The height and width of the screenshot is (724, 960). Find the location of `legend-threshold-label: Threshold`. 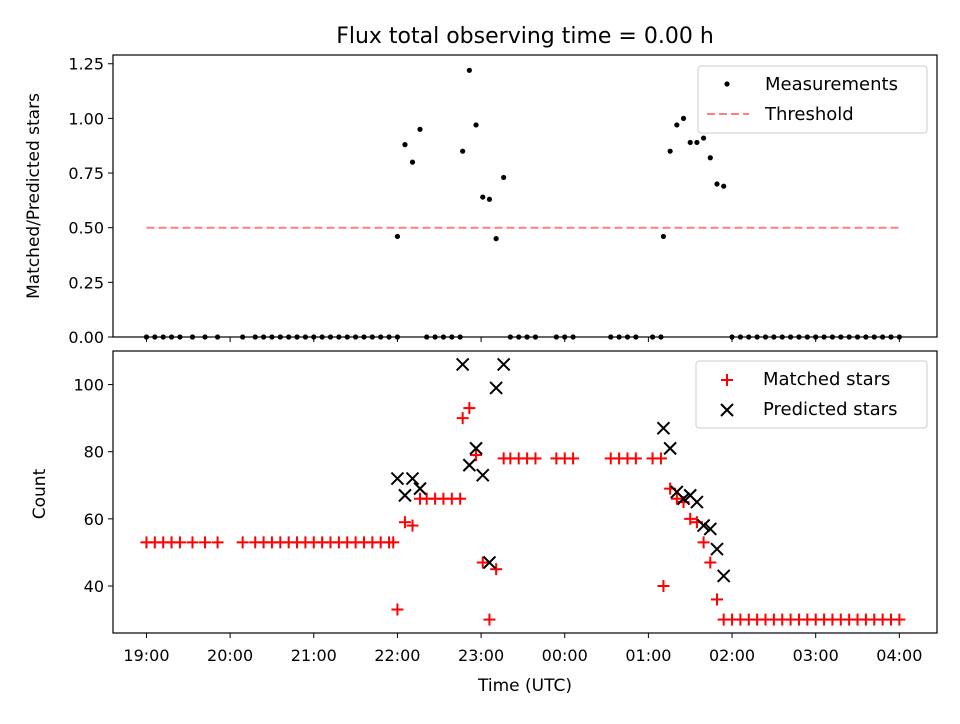

legend-threshold-label: Threshold is located at coordinates (809, 114).